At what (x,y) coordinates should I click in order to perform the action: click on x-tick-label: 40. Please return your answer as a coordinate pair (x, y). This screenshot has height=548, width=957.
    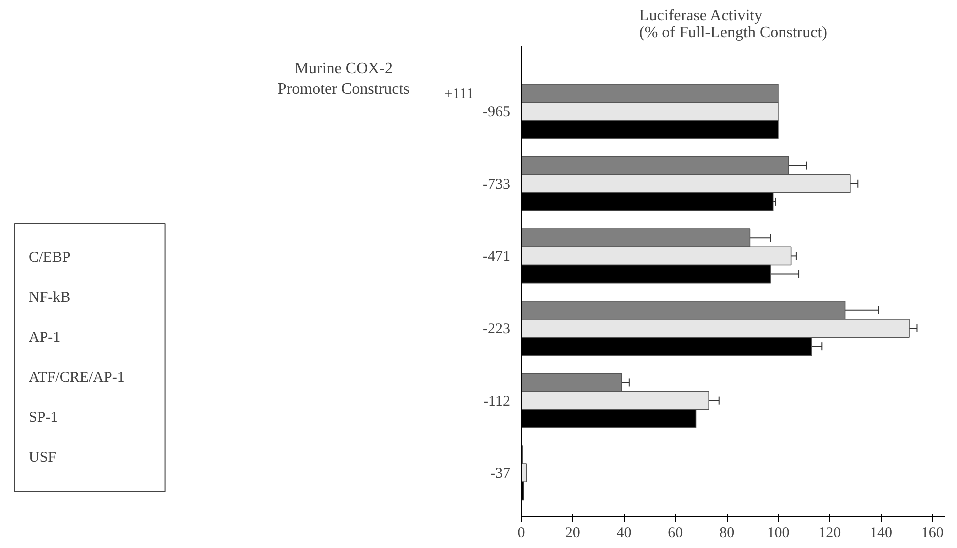
    Looking at the image, I should click on (624, 534).